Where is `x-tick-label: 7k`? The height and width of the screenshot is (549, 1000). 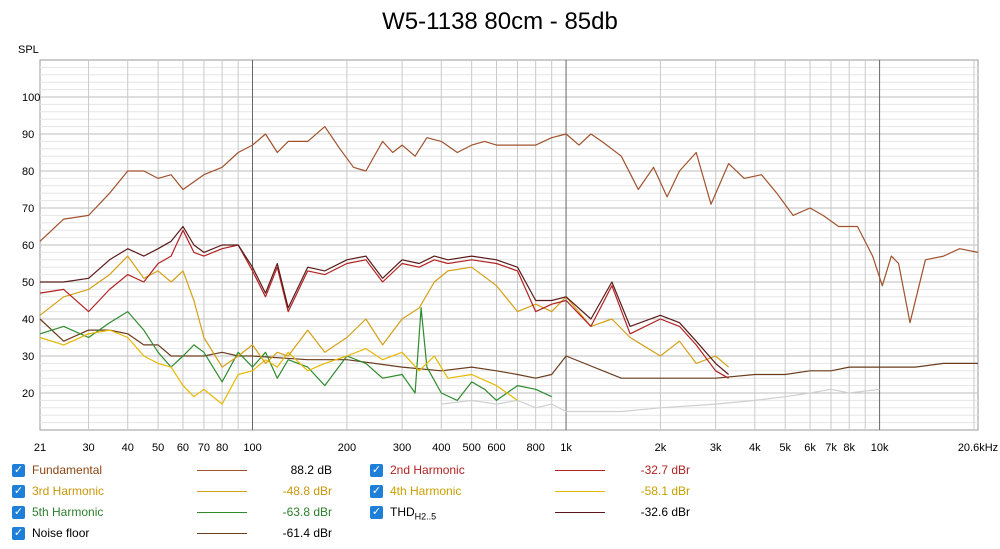
x-tick-label: 7k is located at coordinates (831, 448).